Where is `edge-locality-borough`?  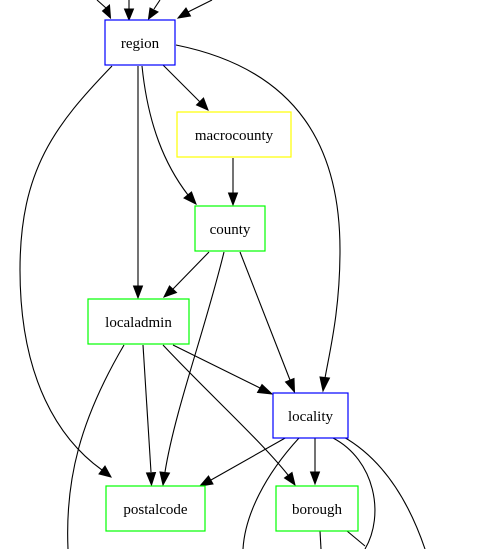 edge-locality-borough is located at coordinates (315, 462).